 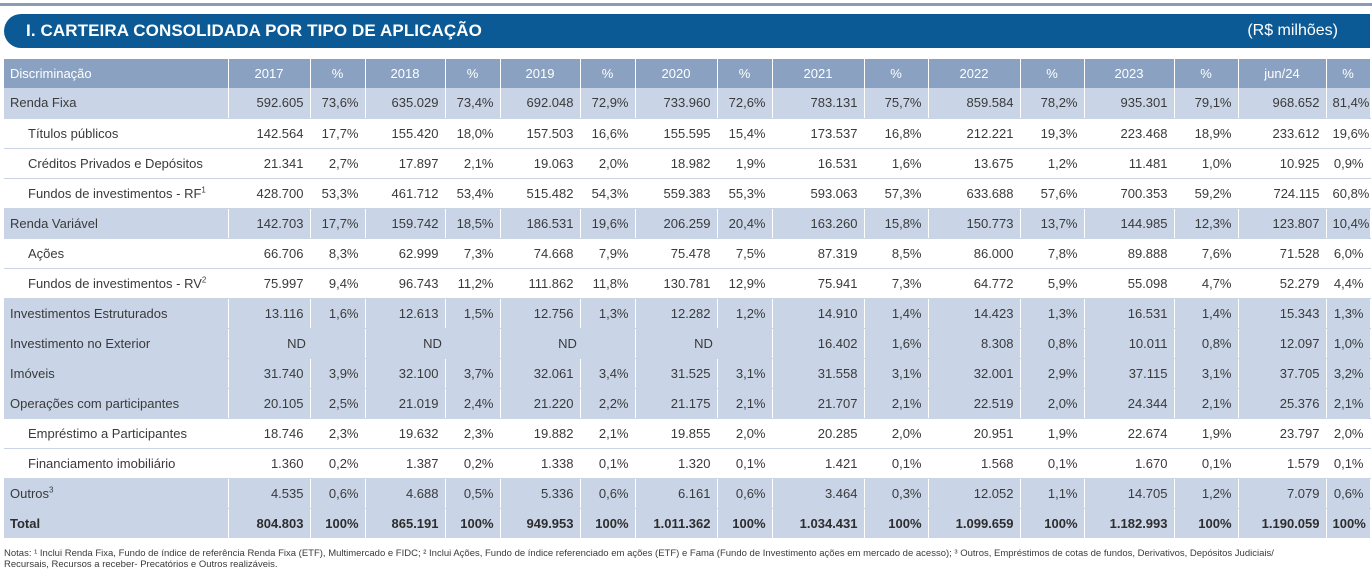 What do you see at coordinates (818, 73) in the screenshot?
I see `column-header: 2021` at bounding box center [818, 73].